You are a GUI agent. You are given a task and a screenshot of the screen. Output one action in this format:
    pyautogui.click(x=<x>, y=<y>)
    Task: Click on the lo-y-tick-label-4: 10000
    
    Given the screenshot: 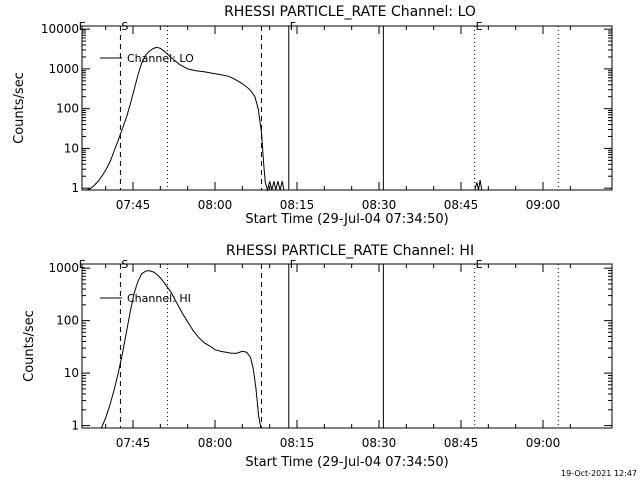 What is the action you would take?
    pyautogui.click(x=60, y=29)
    